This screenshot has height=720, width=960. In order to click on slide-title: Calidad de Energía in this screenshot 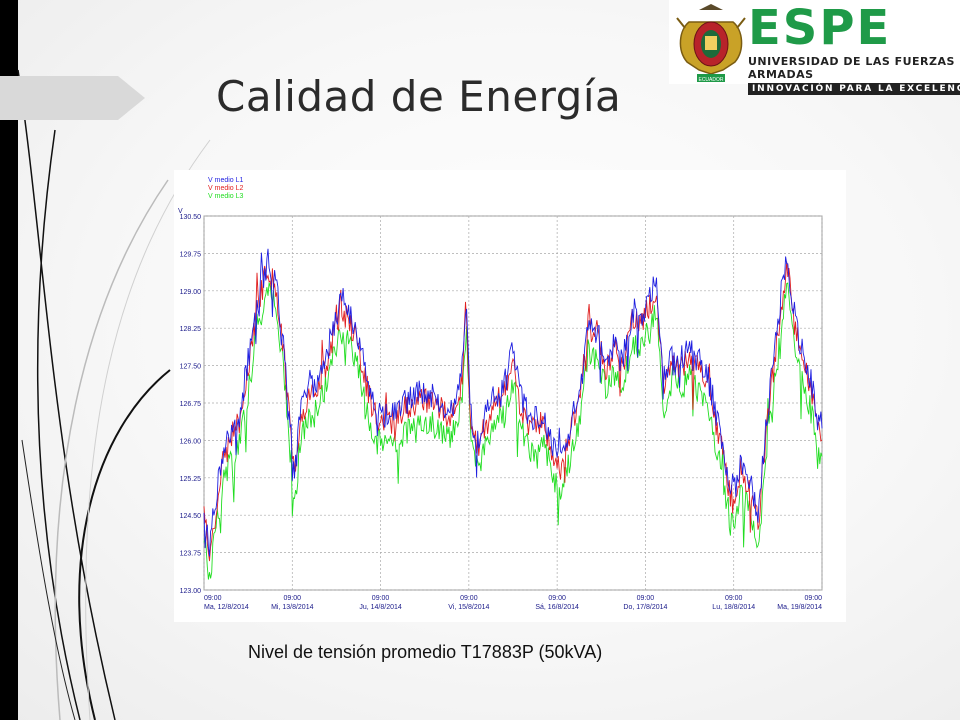, I will do `click(419, 96)`.